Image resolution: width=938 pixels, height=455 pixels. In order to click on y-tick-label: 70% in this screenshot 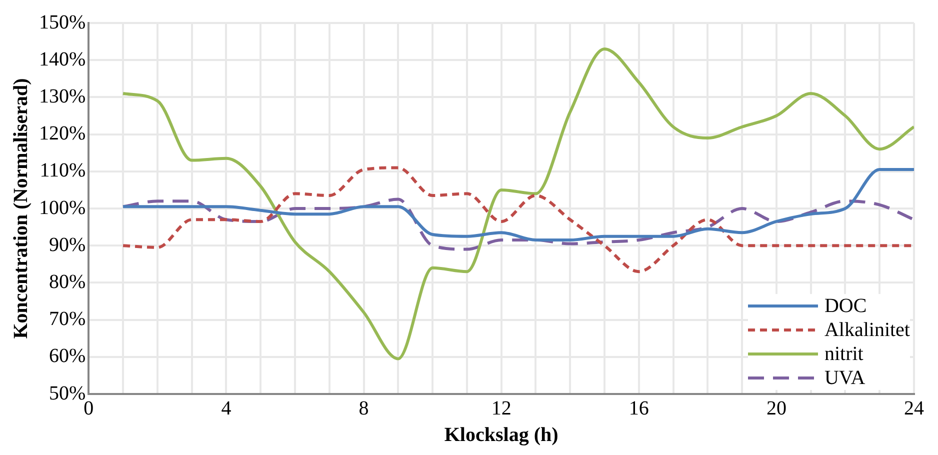, I will do `click(67, 319)`.